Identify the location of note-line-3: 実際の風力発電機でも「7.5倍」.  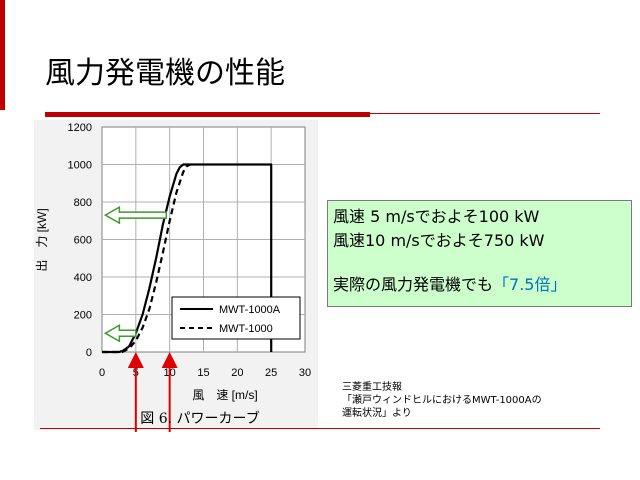
(482, 285).